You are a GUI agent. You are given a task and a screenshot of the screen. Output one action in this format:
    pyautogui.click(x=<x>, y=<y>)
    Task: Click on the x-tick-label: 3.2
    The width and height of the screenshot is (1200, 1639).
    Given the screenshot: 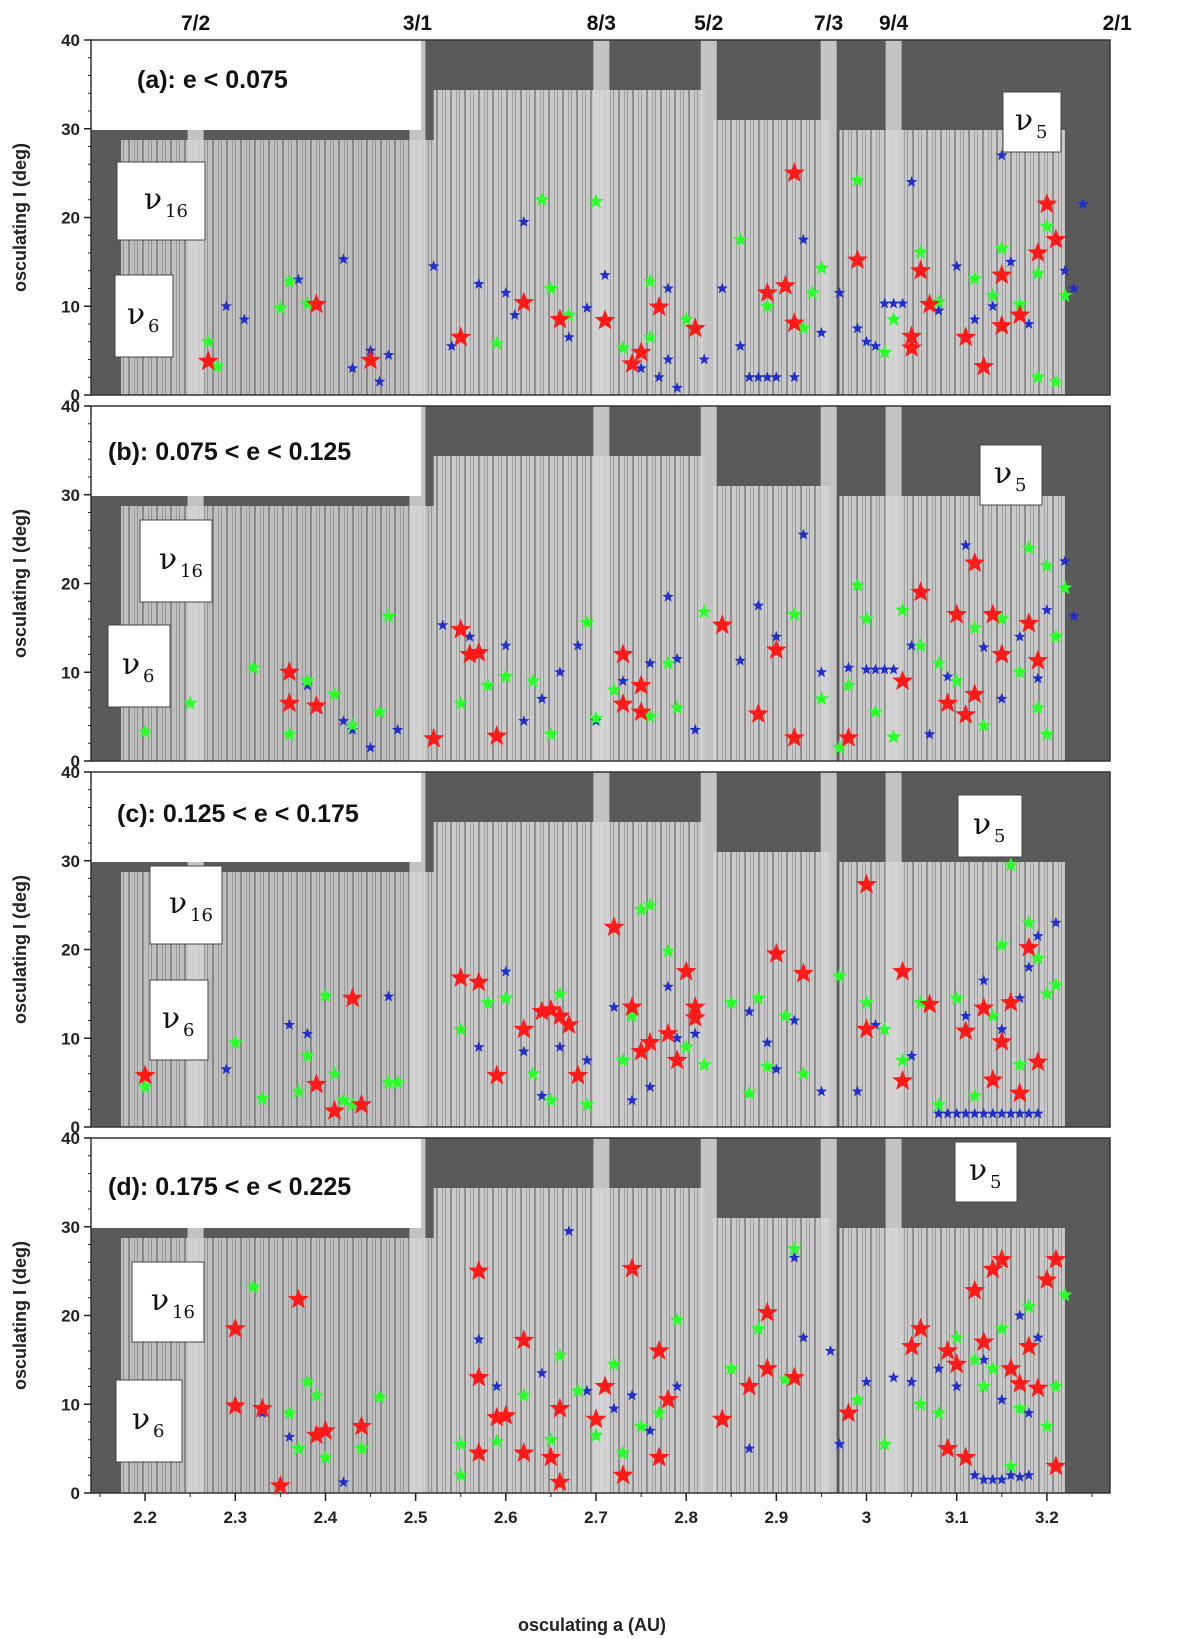 What is the action you would take?
    pyautogui.click(x=1047, y=1517)
    